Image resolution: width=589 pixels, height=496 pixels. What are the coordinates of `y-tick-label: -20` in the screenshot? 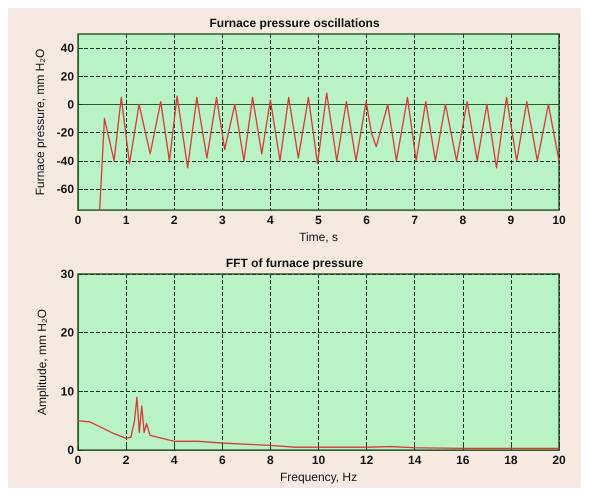 It's located at (65, 133).